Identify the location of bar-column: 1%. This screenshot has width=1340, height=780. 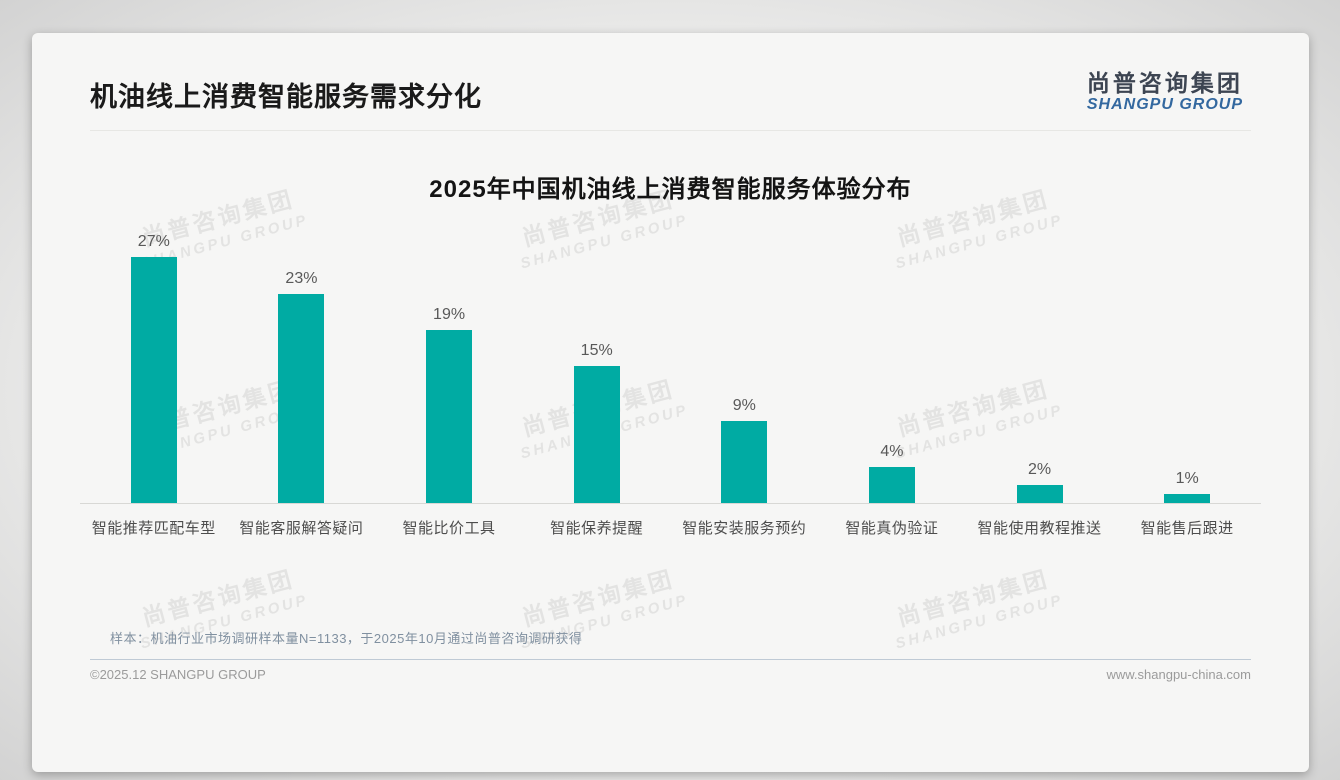
(1187, 486).